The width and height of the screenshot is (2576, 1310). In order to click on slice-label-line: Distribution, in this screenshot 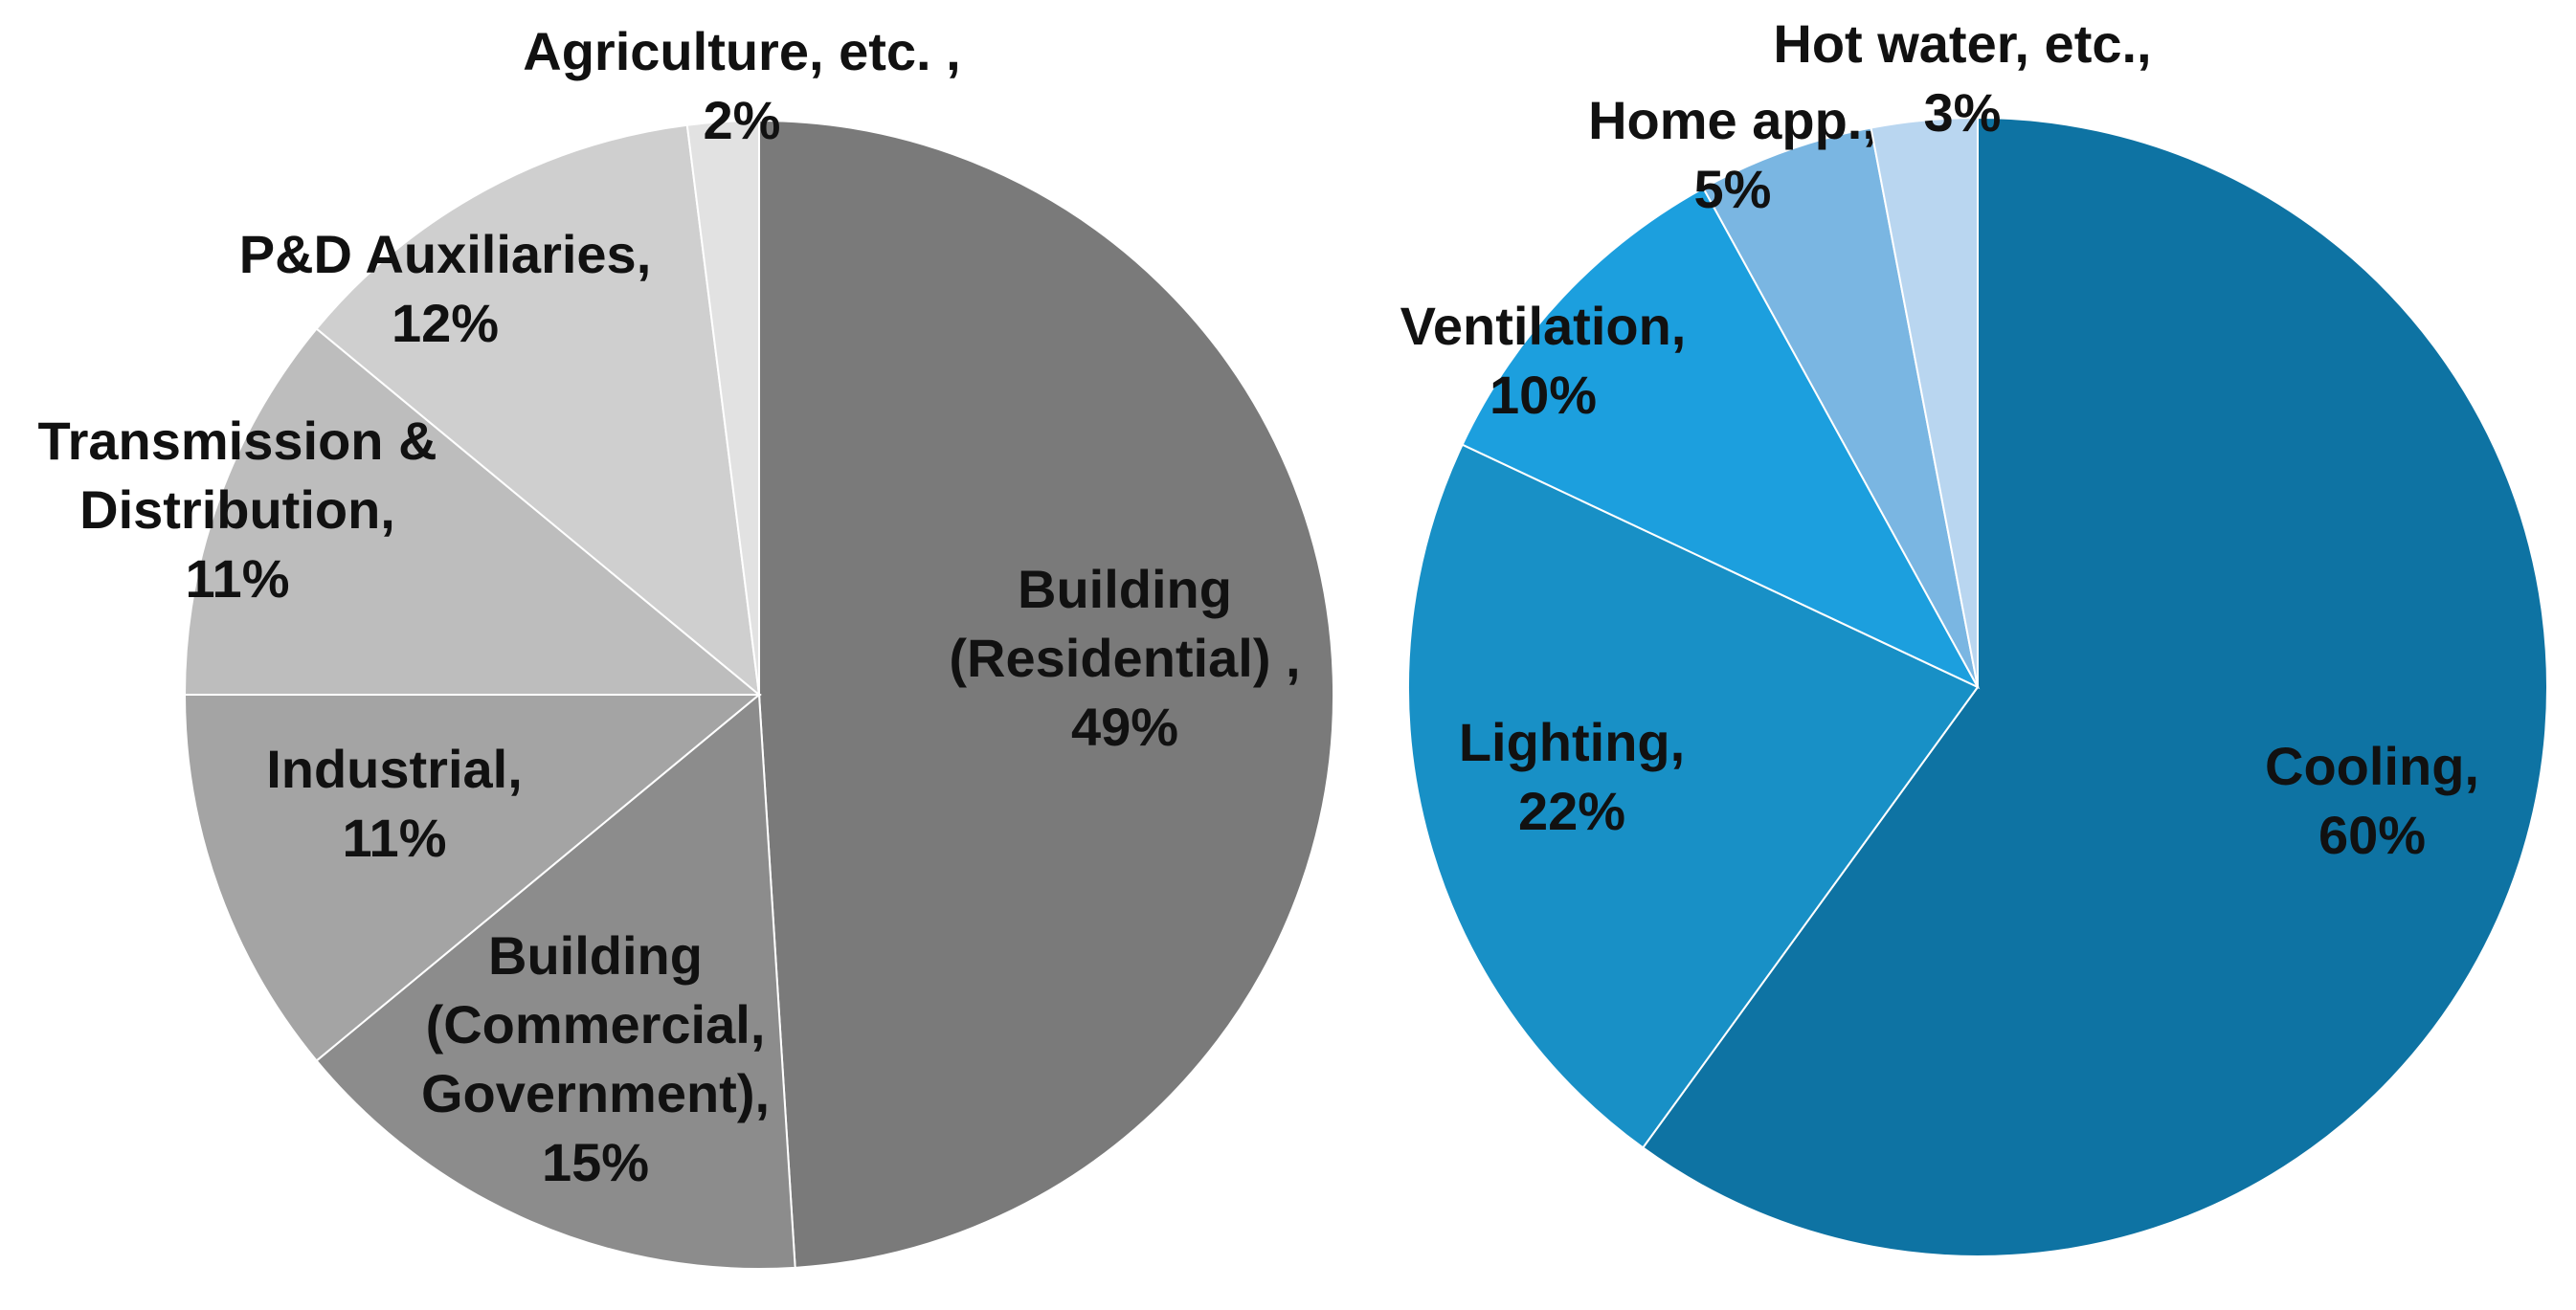, I will do `click(237, 509)`.